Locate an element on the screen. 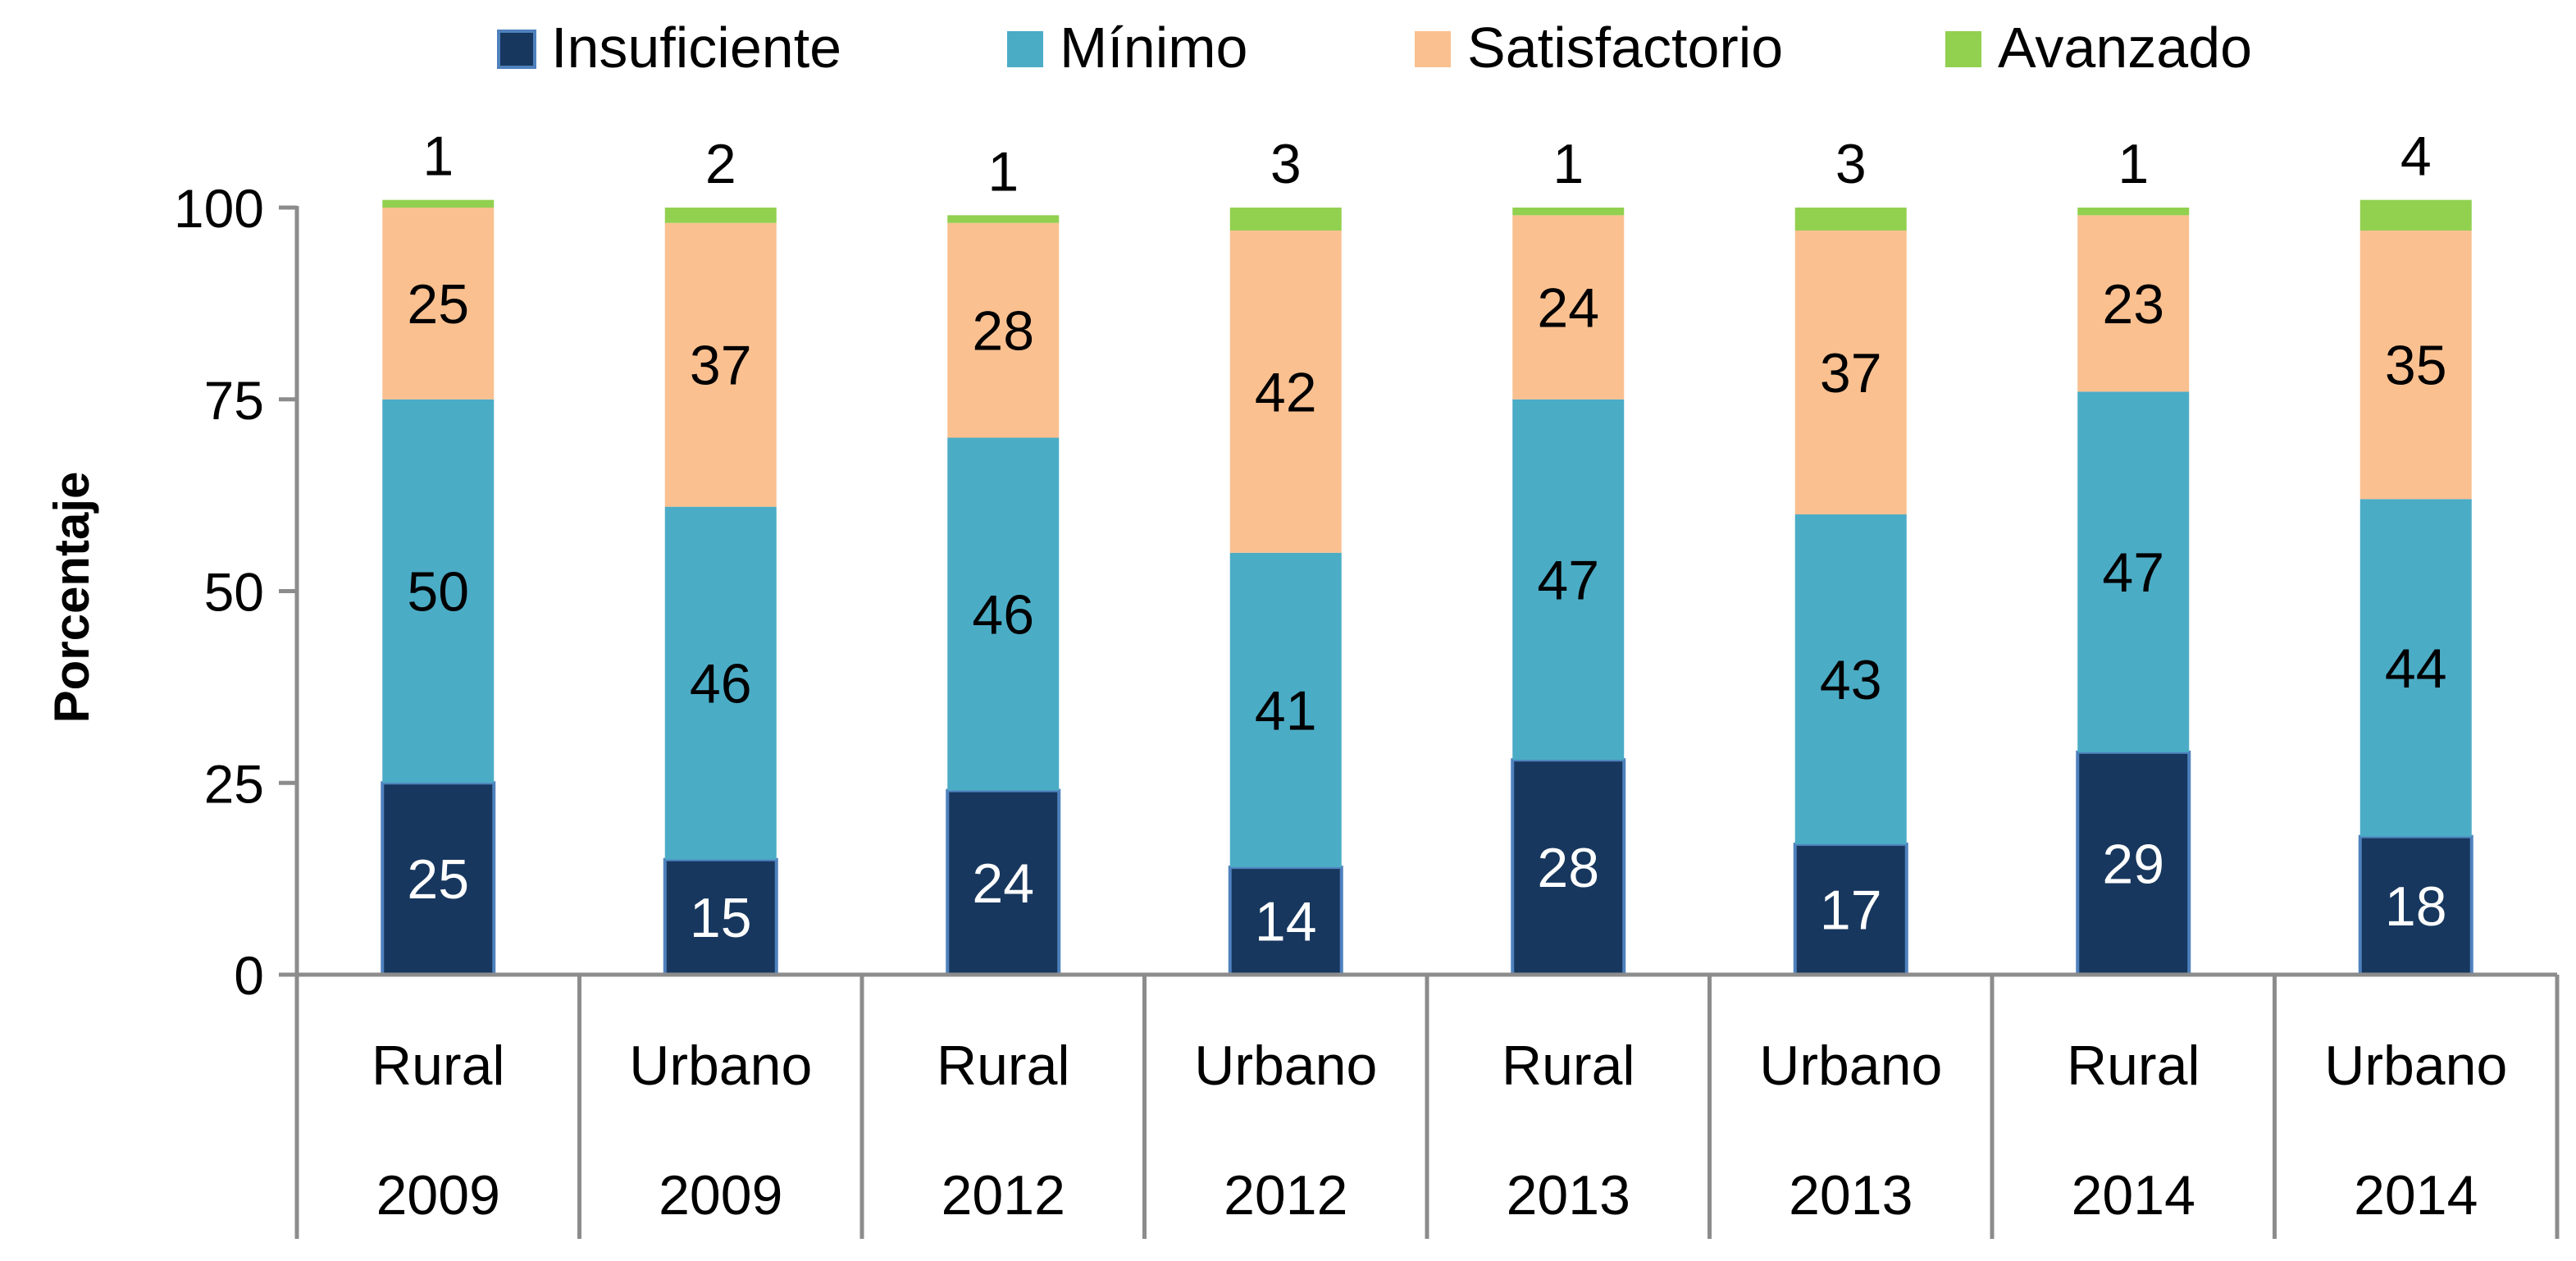 This screenshot has width=2576, height=1261. y-tick-label: 50 is located at coordinates (234, 593).